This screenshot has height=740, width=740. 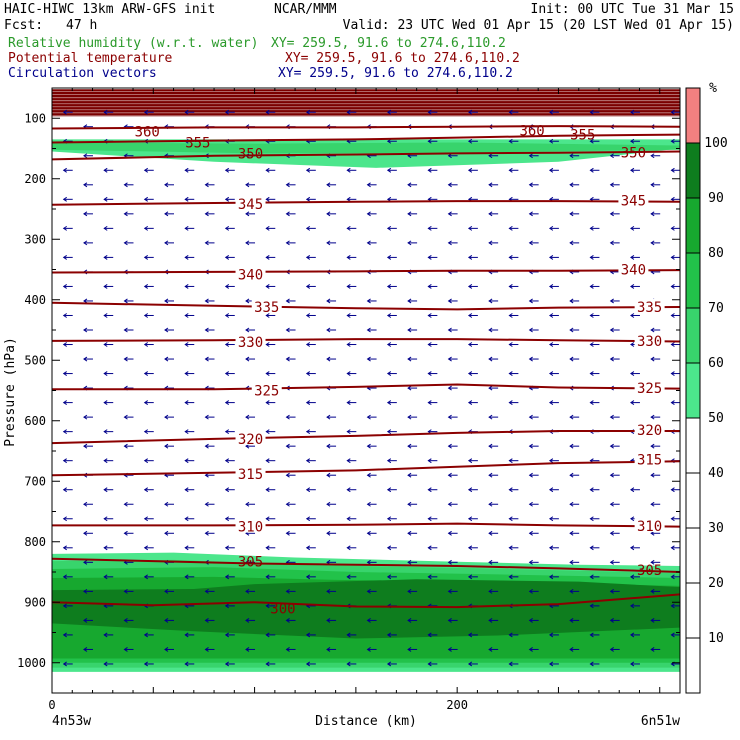 What do you see at coordinates (649, 460) in the screenshot?
I see `theta-label: 315` at bounding box center [649, 460].